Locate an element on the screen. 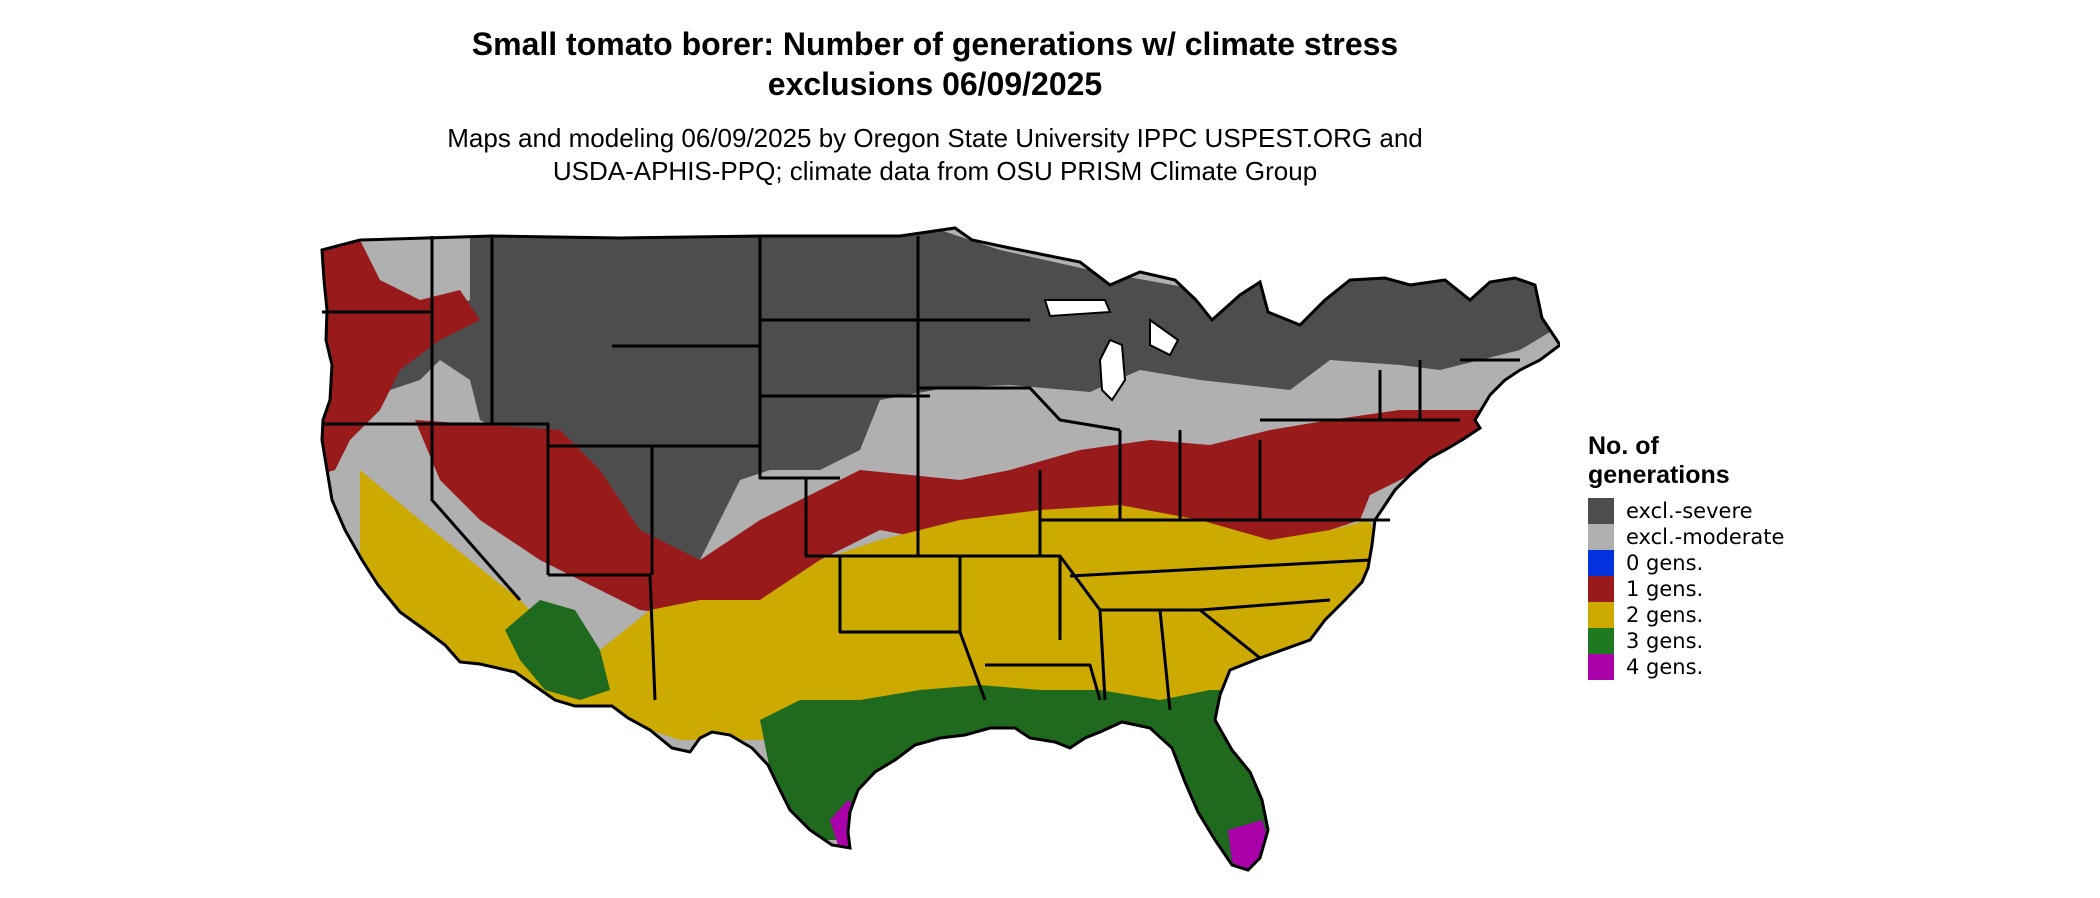 The width and height of the screenshot is (2100, 898). legend-item-4-gens: 4 gens. is located at coordinates (1686, 667).